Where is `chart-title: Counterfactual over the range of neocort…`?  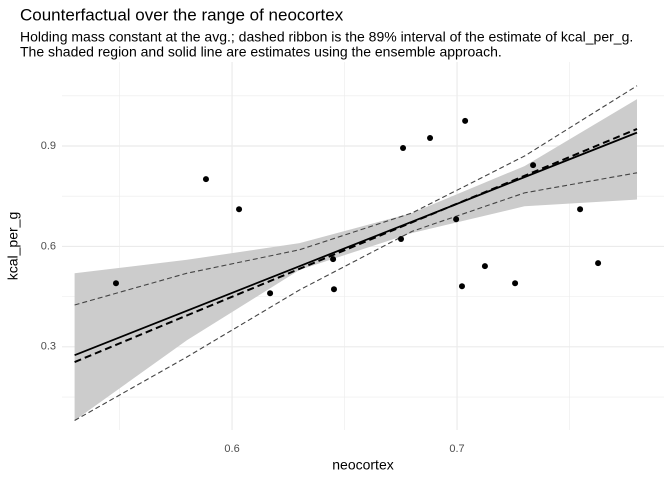 chart-title: Counterfactual over the range of neocort… is located at coordinates (182, 14).